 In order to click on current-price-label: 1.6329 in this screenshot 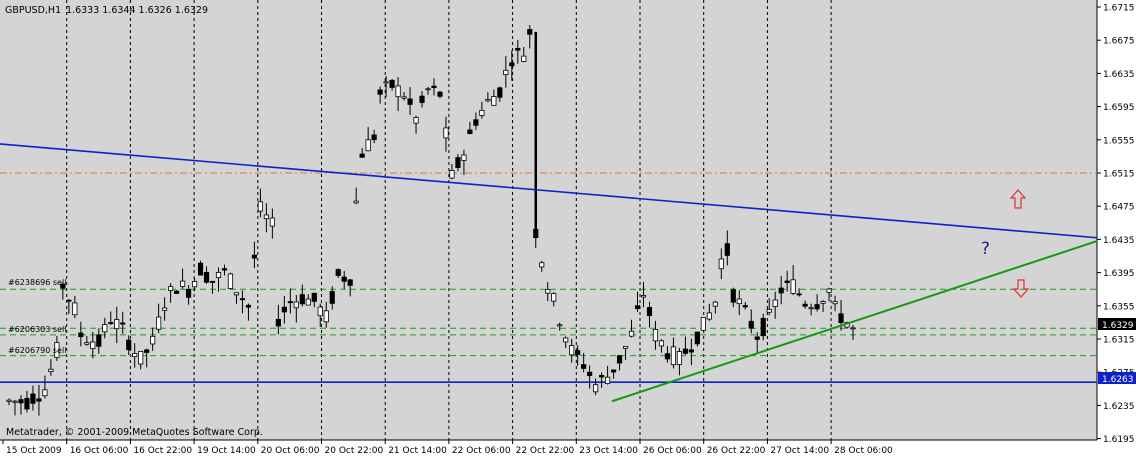, I will do `click(1118, 326)`.